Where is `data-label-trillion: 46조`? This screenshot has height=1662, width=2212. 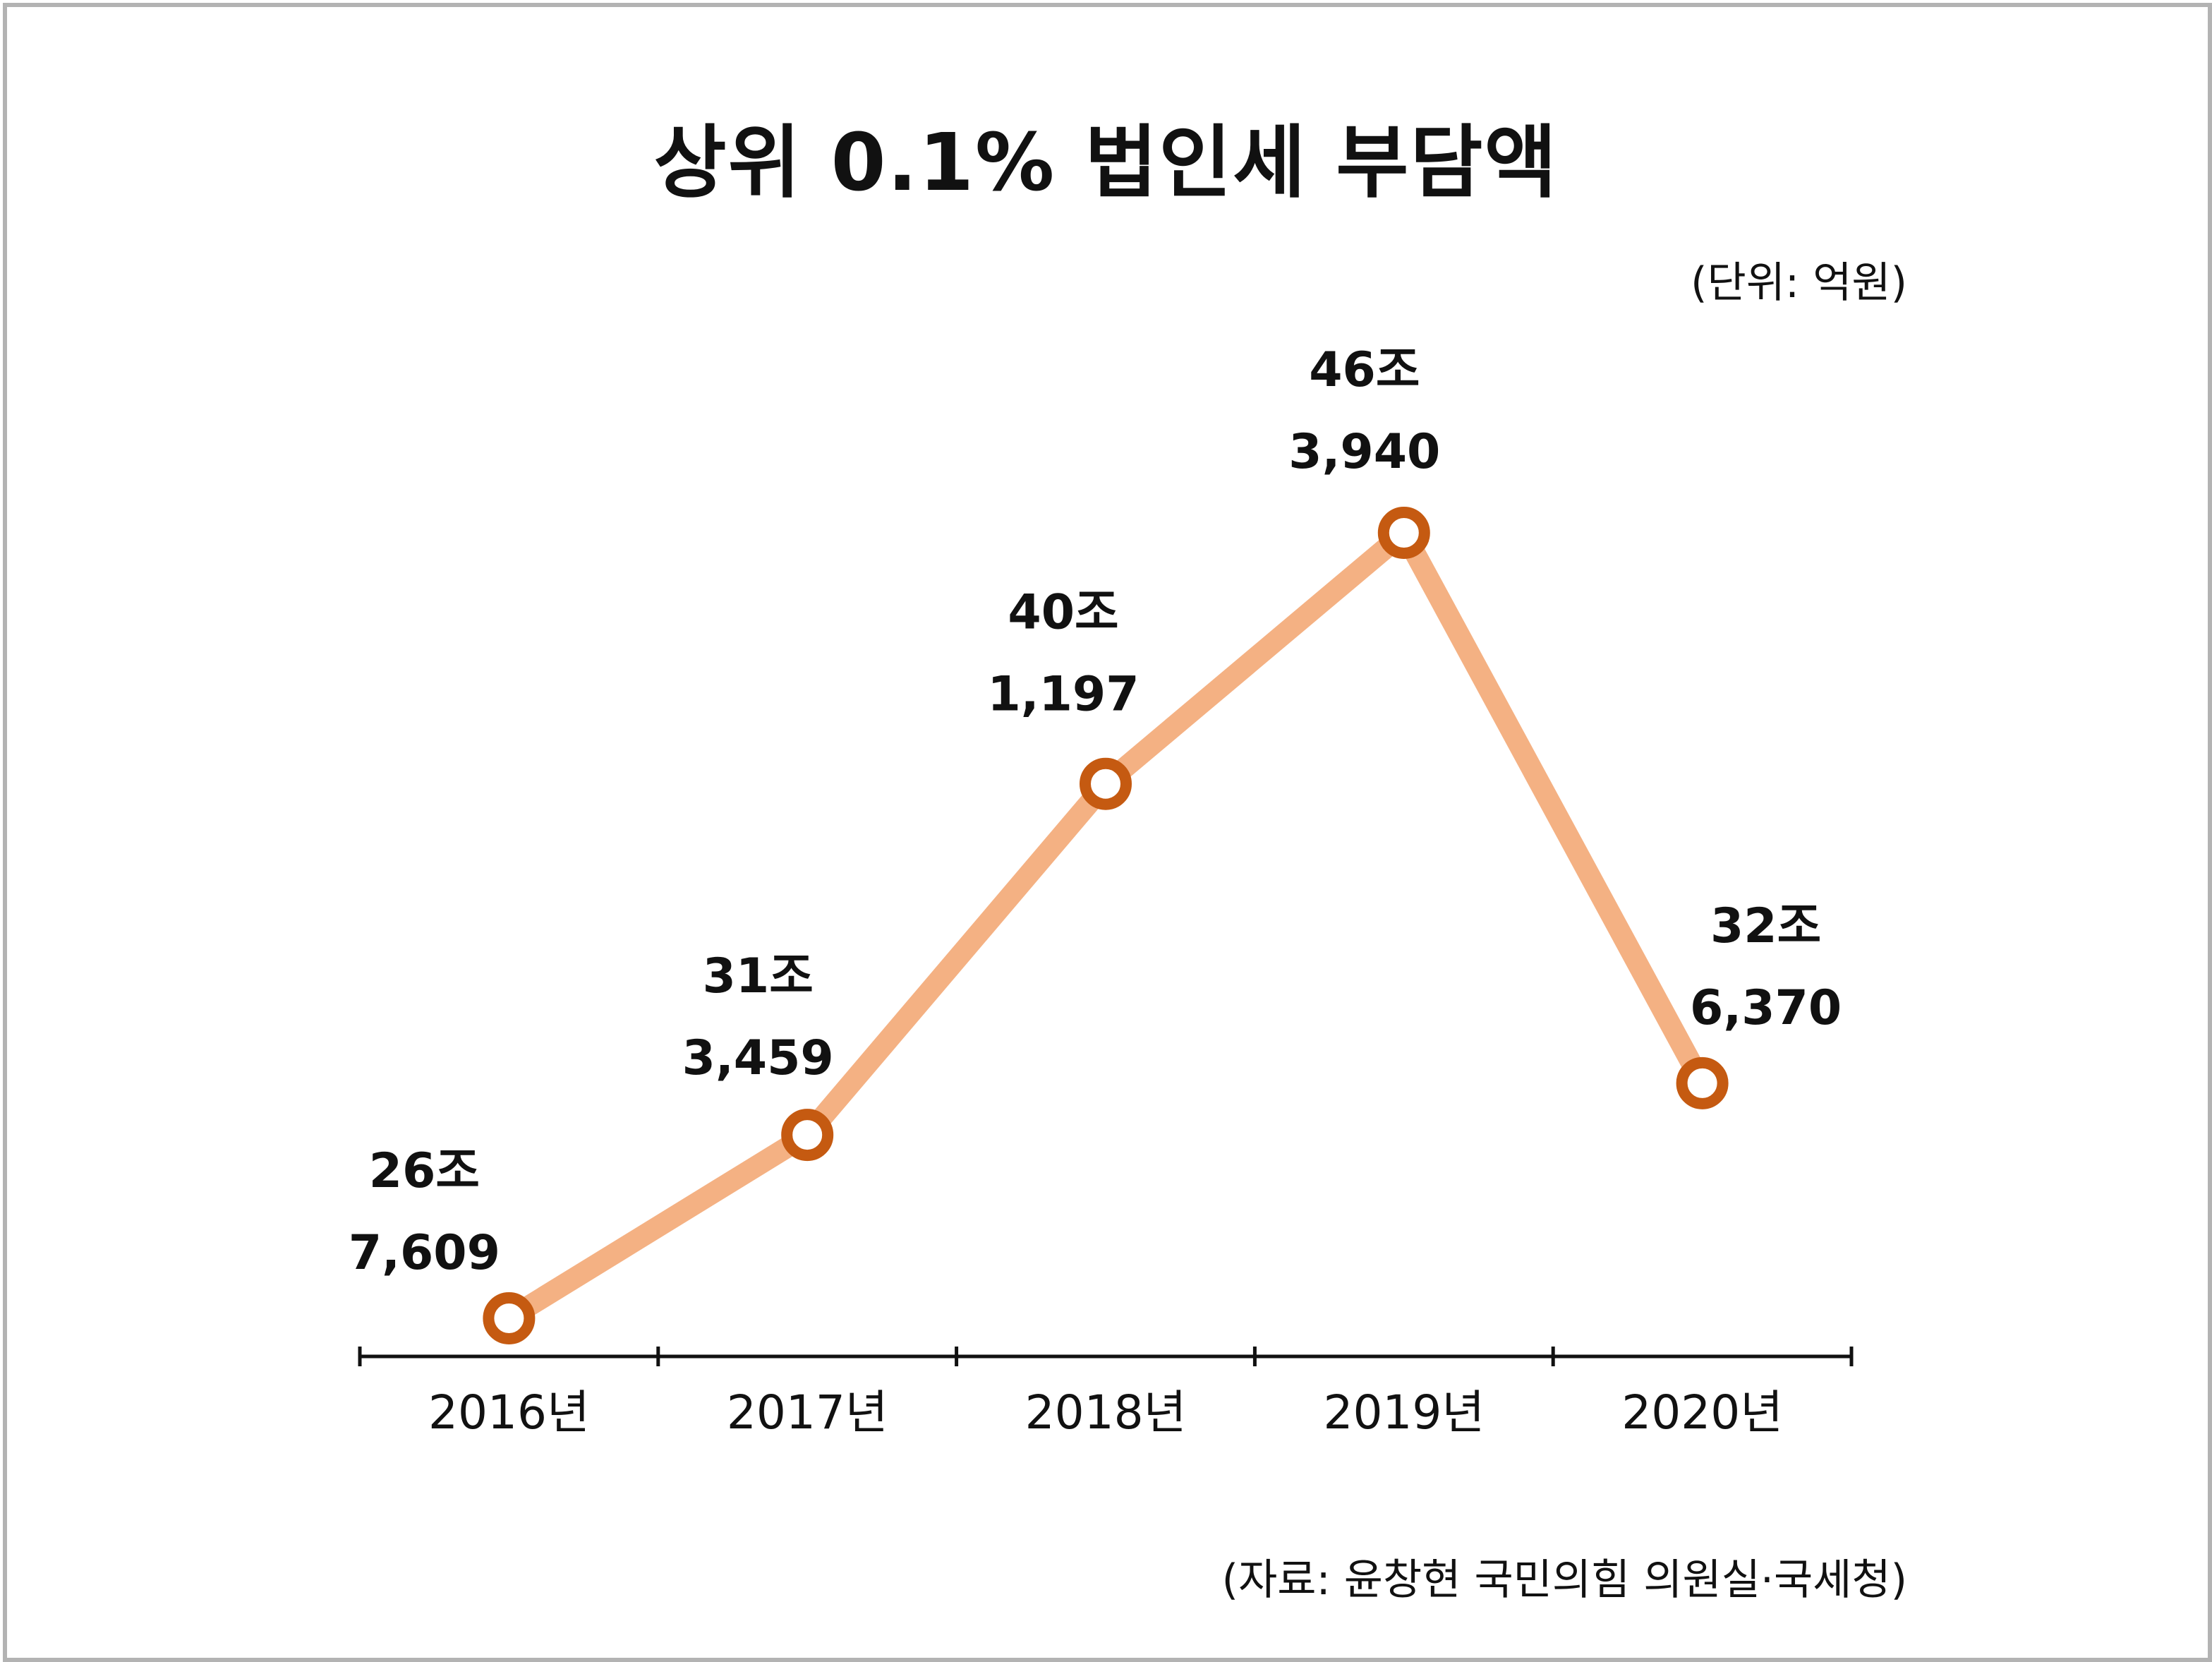 data-label-trillion: 46조 is located at coordinates (1364, 370).